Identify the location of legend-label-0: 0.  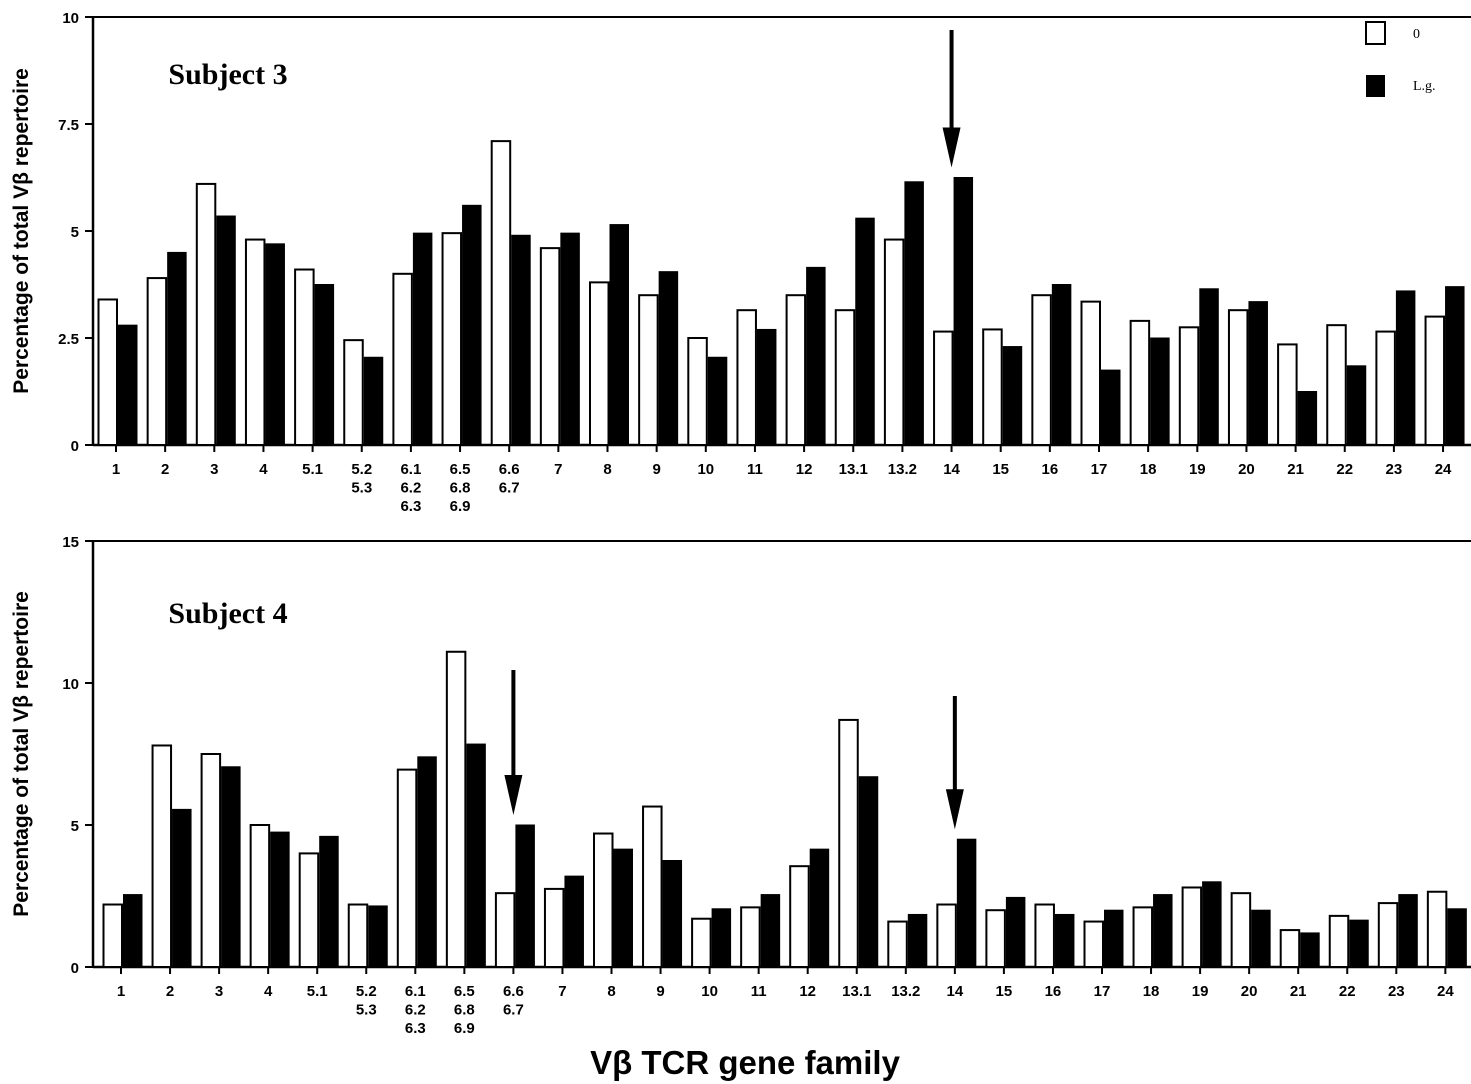
(1416, 34).